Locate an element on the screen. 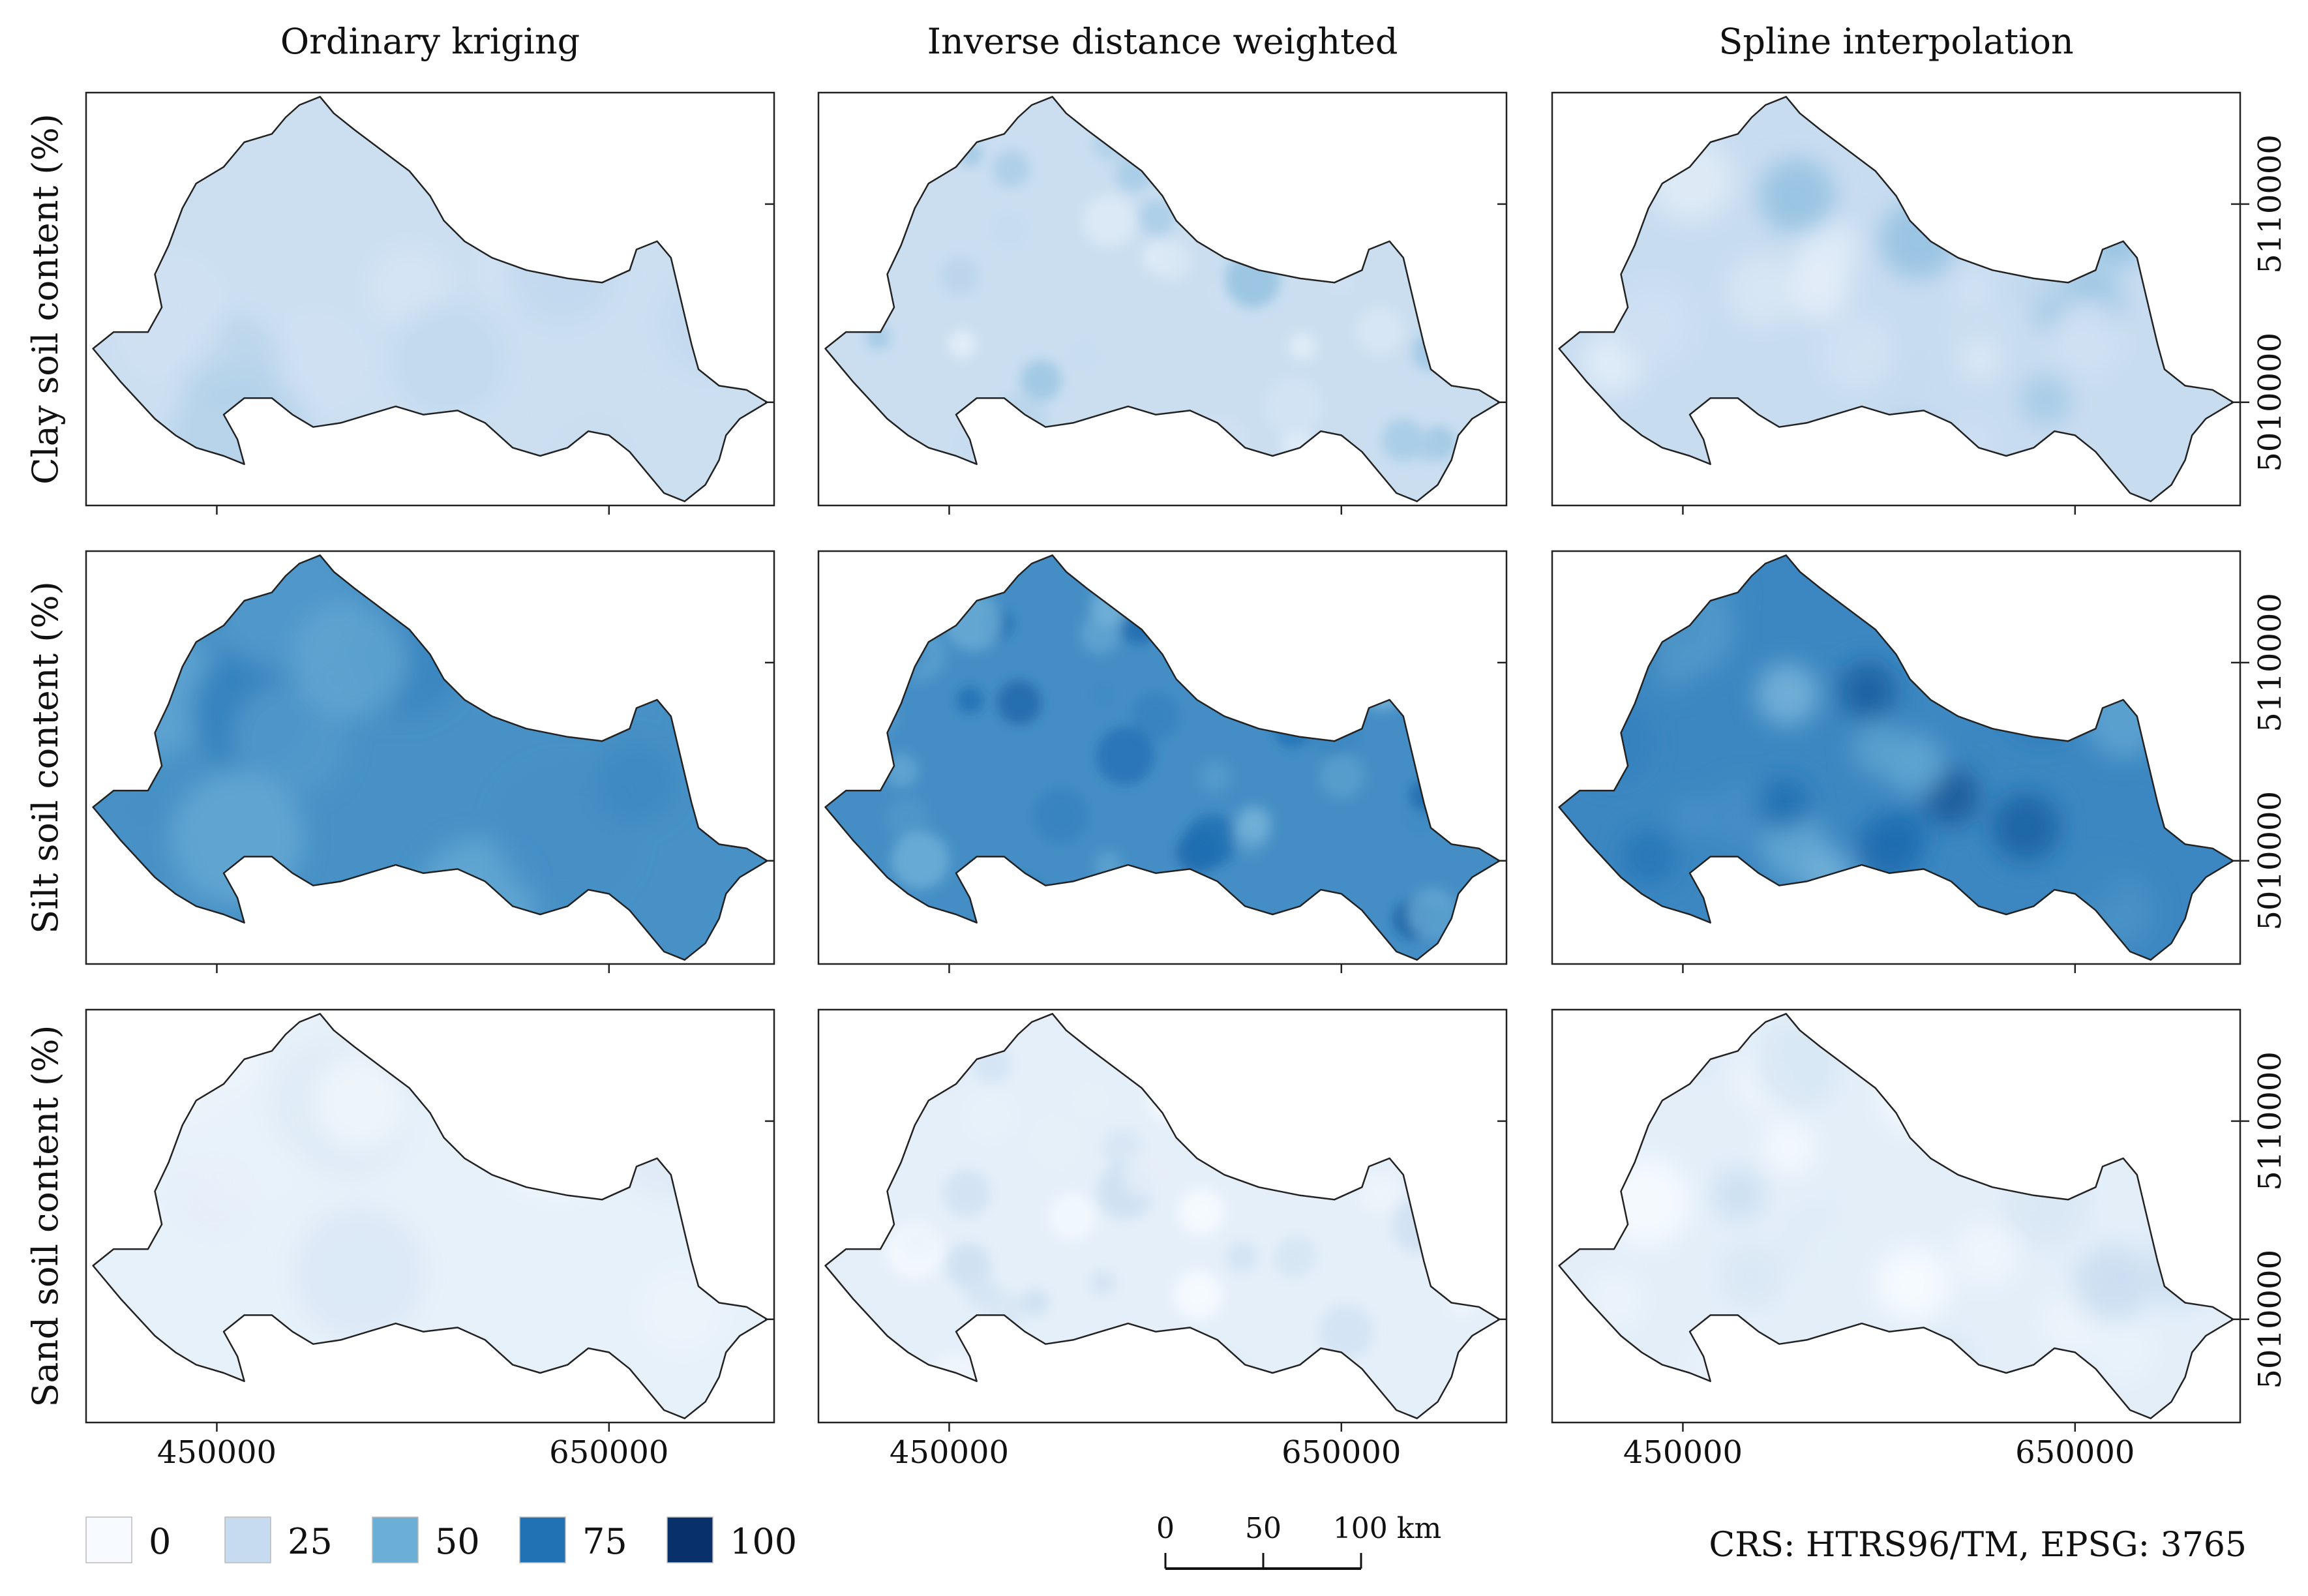 The image size is (2308, 1596). region-fill is located at coordinates (1163, 757).